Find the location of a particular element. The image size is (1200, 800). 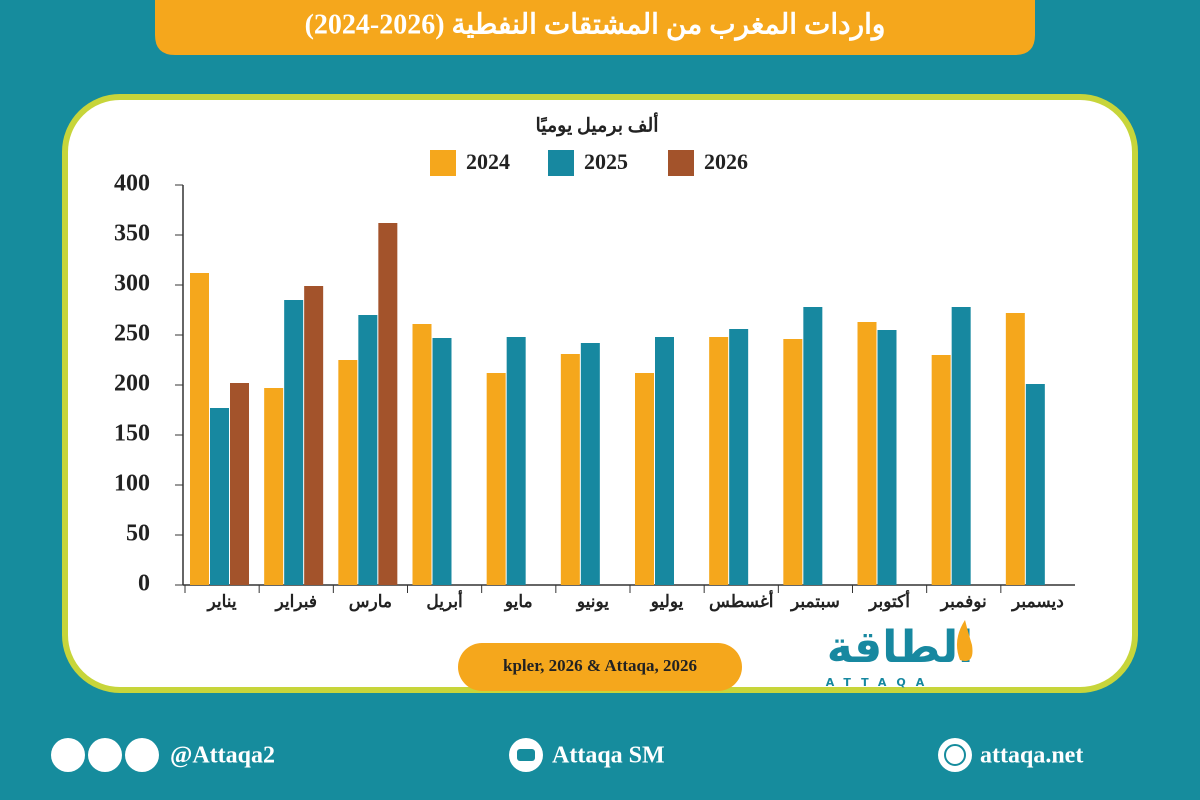

x-tick-label: أغسطس is located at coordinates (741, 600).